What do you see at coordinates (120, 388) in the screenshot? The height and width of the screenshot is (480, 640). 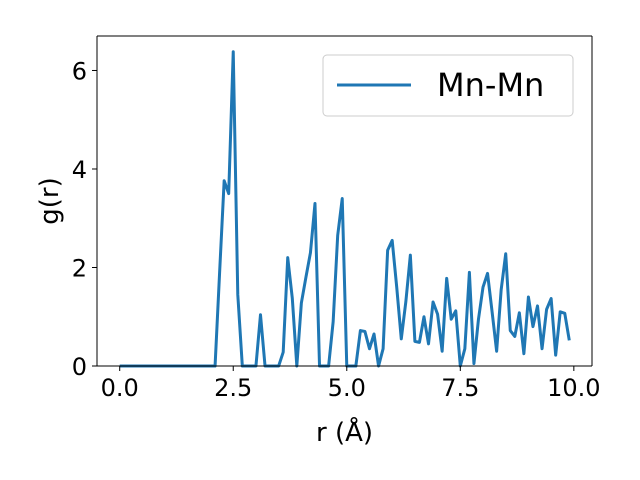 I see `x-tick-label: 0.0` at bounding box center [120, 388].